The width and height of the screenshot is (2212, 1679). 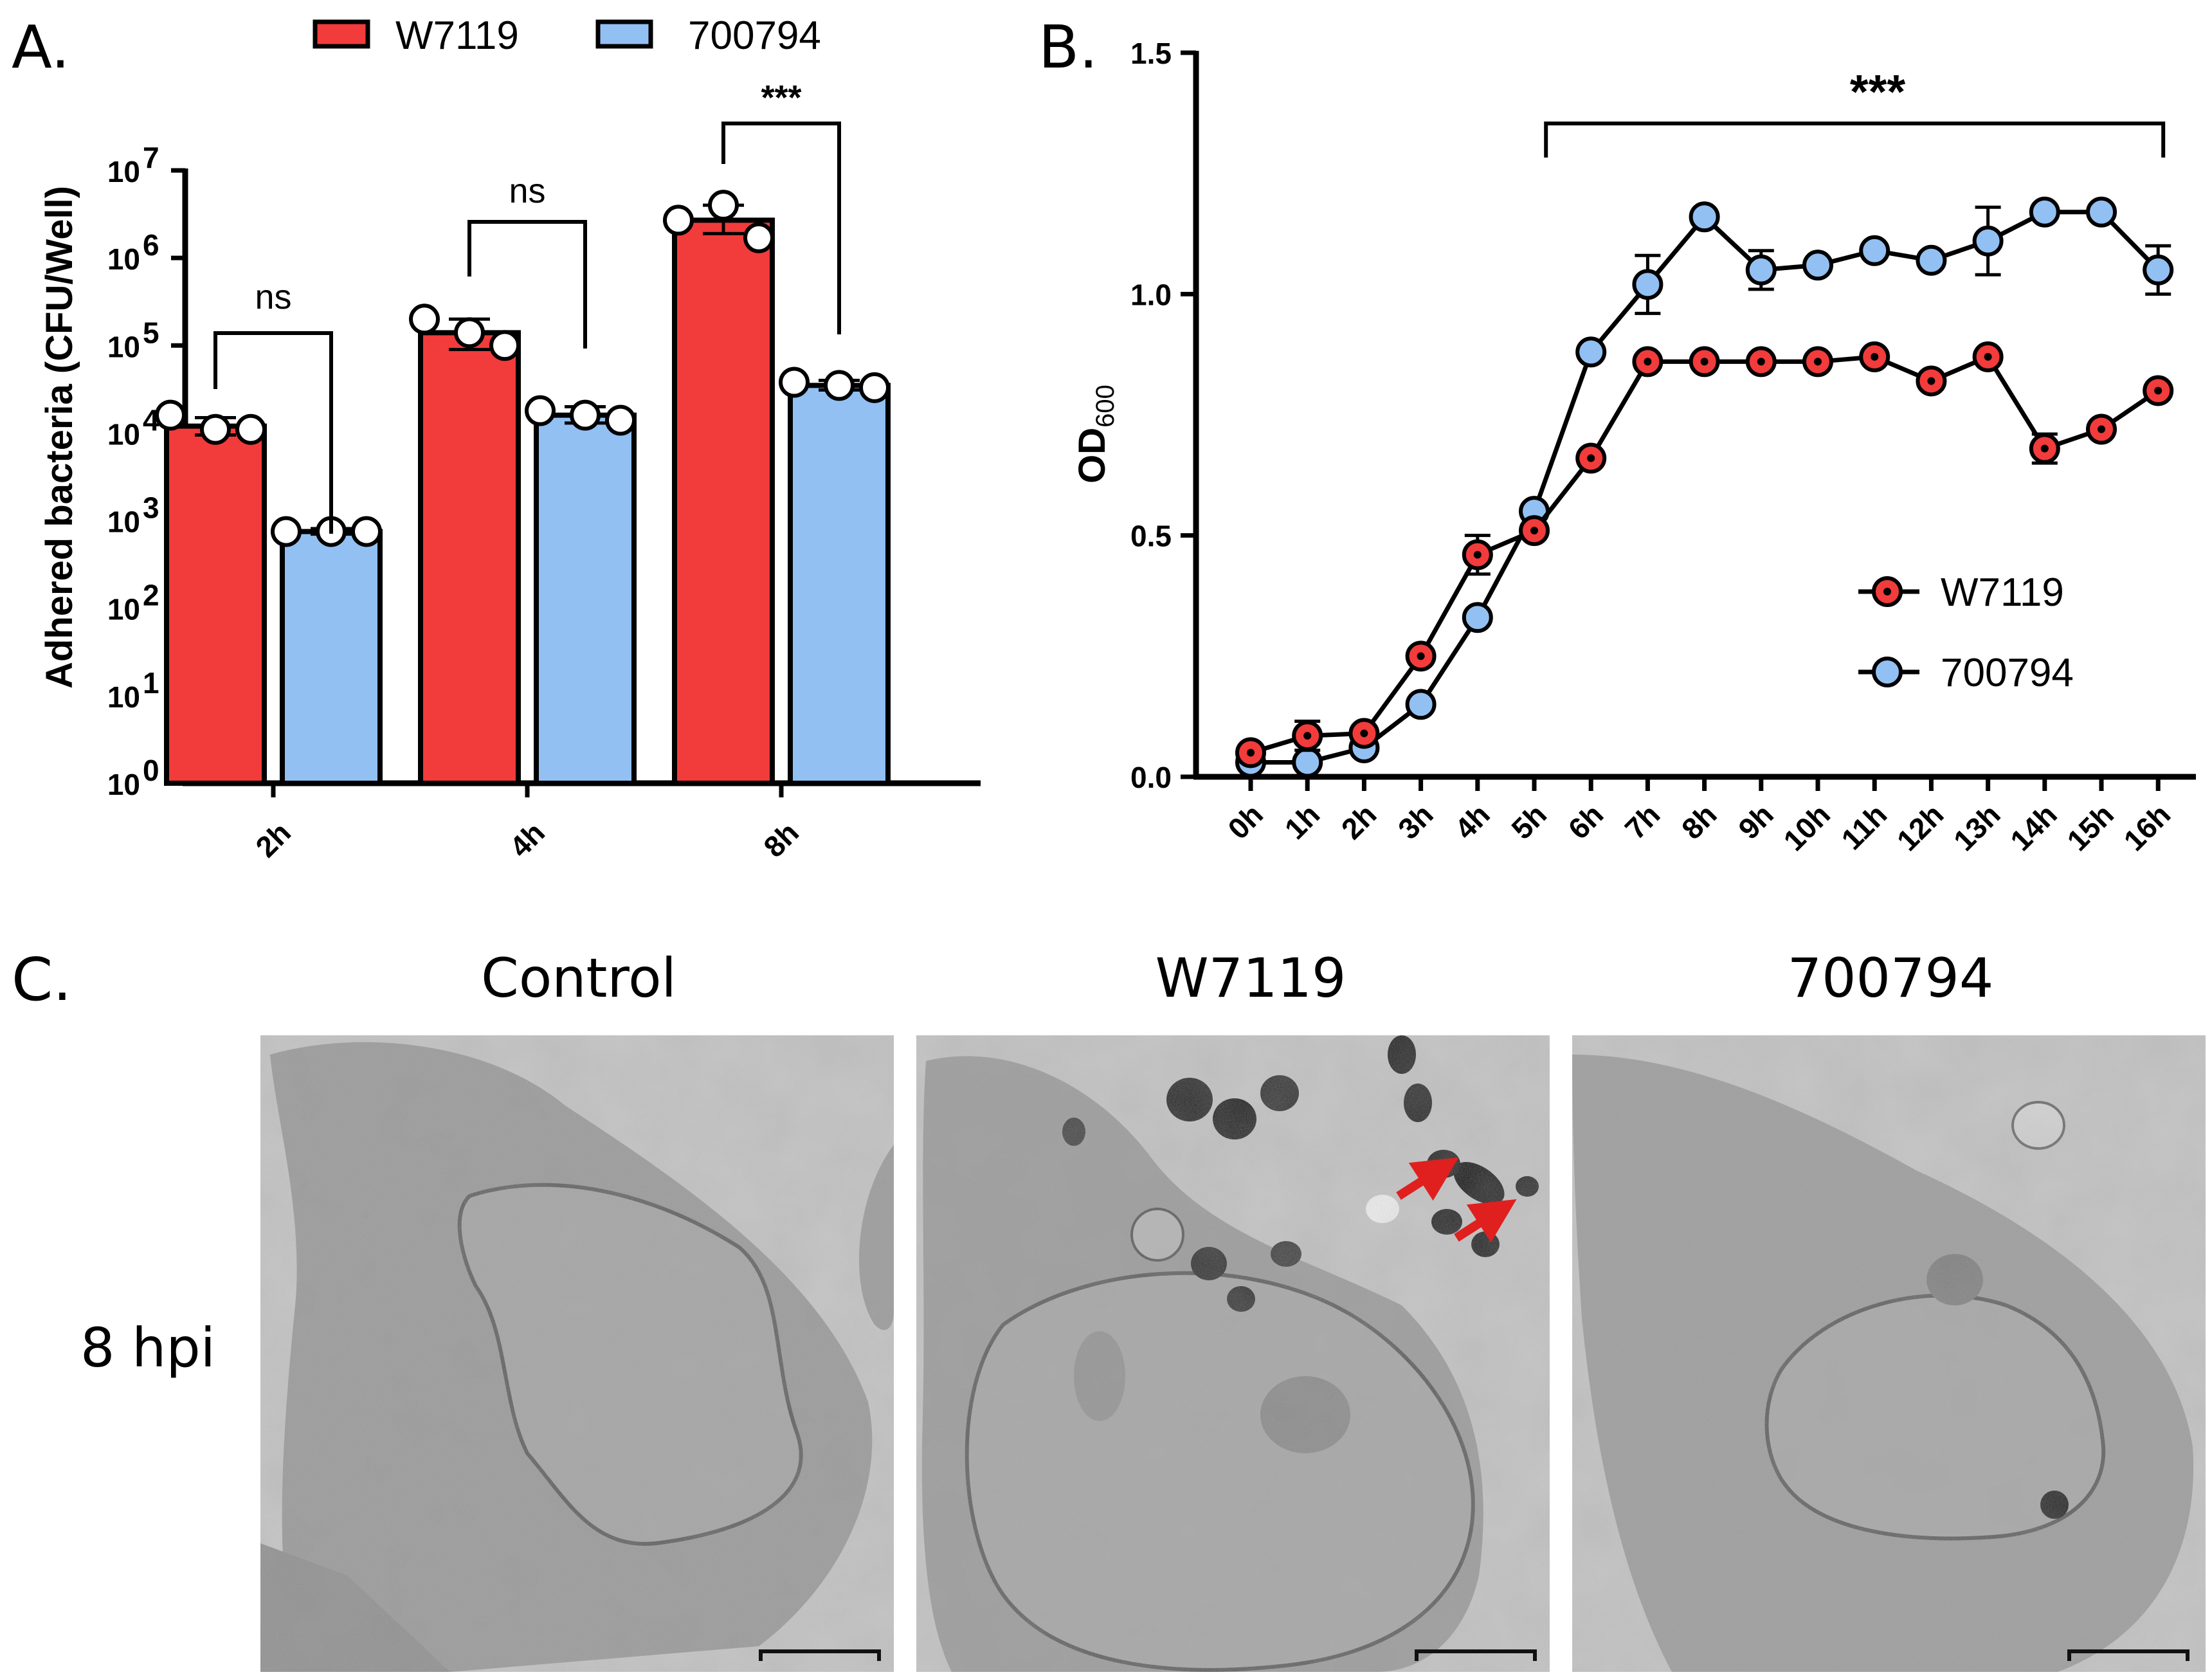 What do you see at coordinates (151, 245) in the screenshot?
I see `chart-a-y-tick-exponent: 6` at bounding box center [151, 245].